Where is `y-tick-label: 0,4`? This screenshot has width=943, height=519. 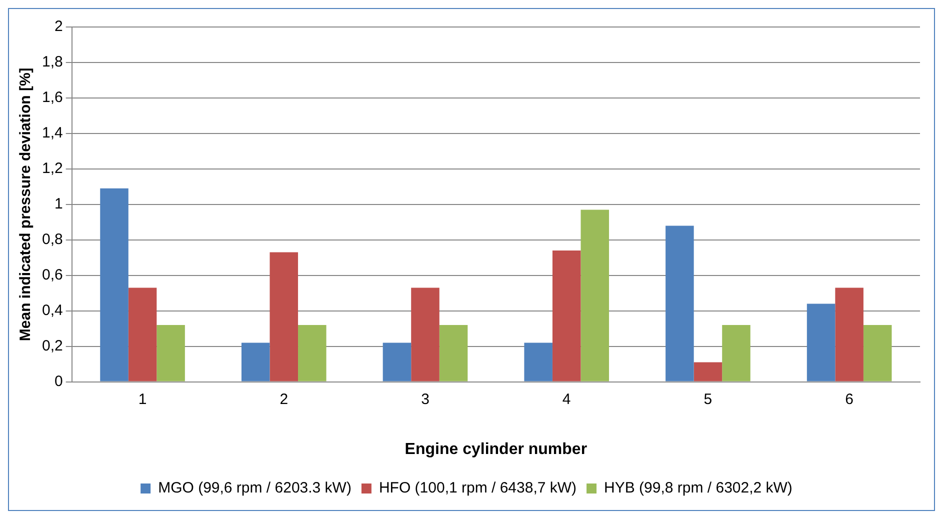
y-tick-label: 0,4 is located at coordinates (52, 310).